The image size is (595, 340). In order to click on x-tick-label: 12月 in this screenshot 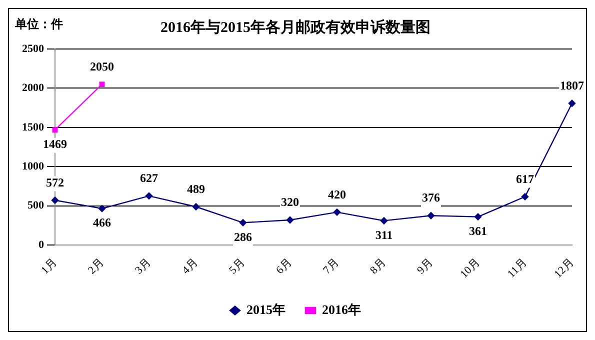, I will do `click(564, 268)`.